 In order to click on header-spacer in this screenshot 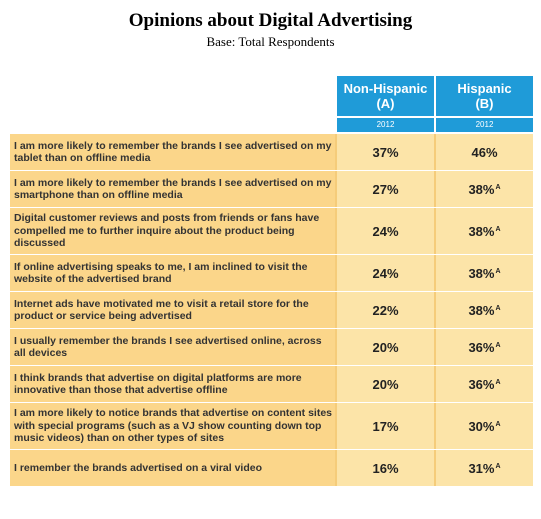, I will do `click(172, 96)`.